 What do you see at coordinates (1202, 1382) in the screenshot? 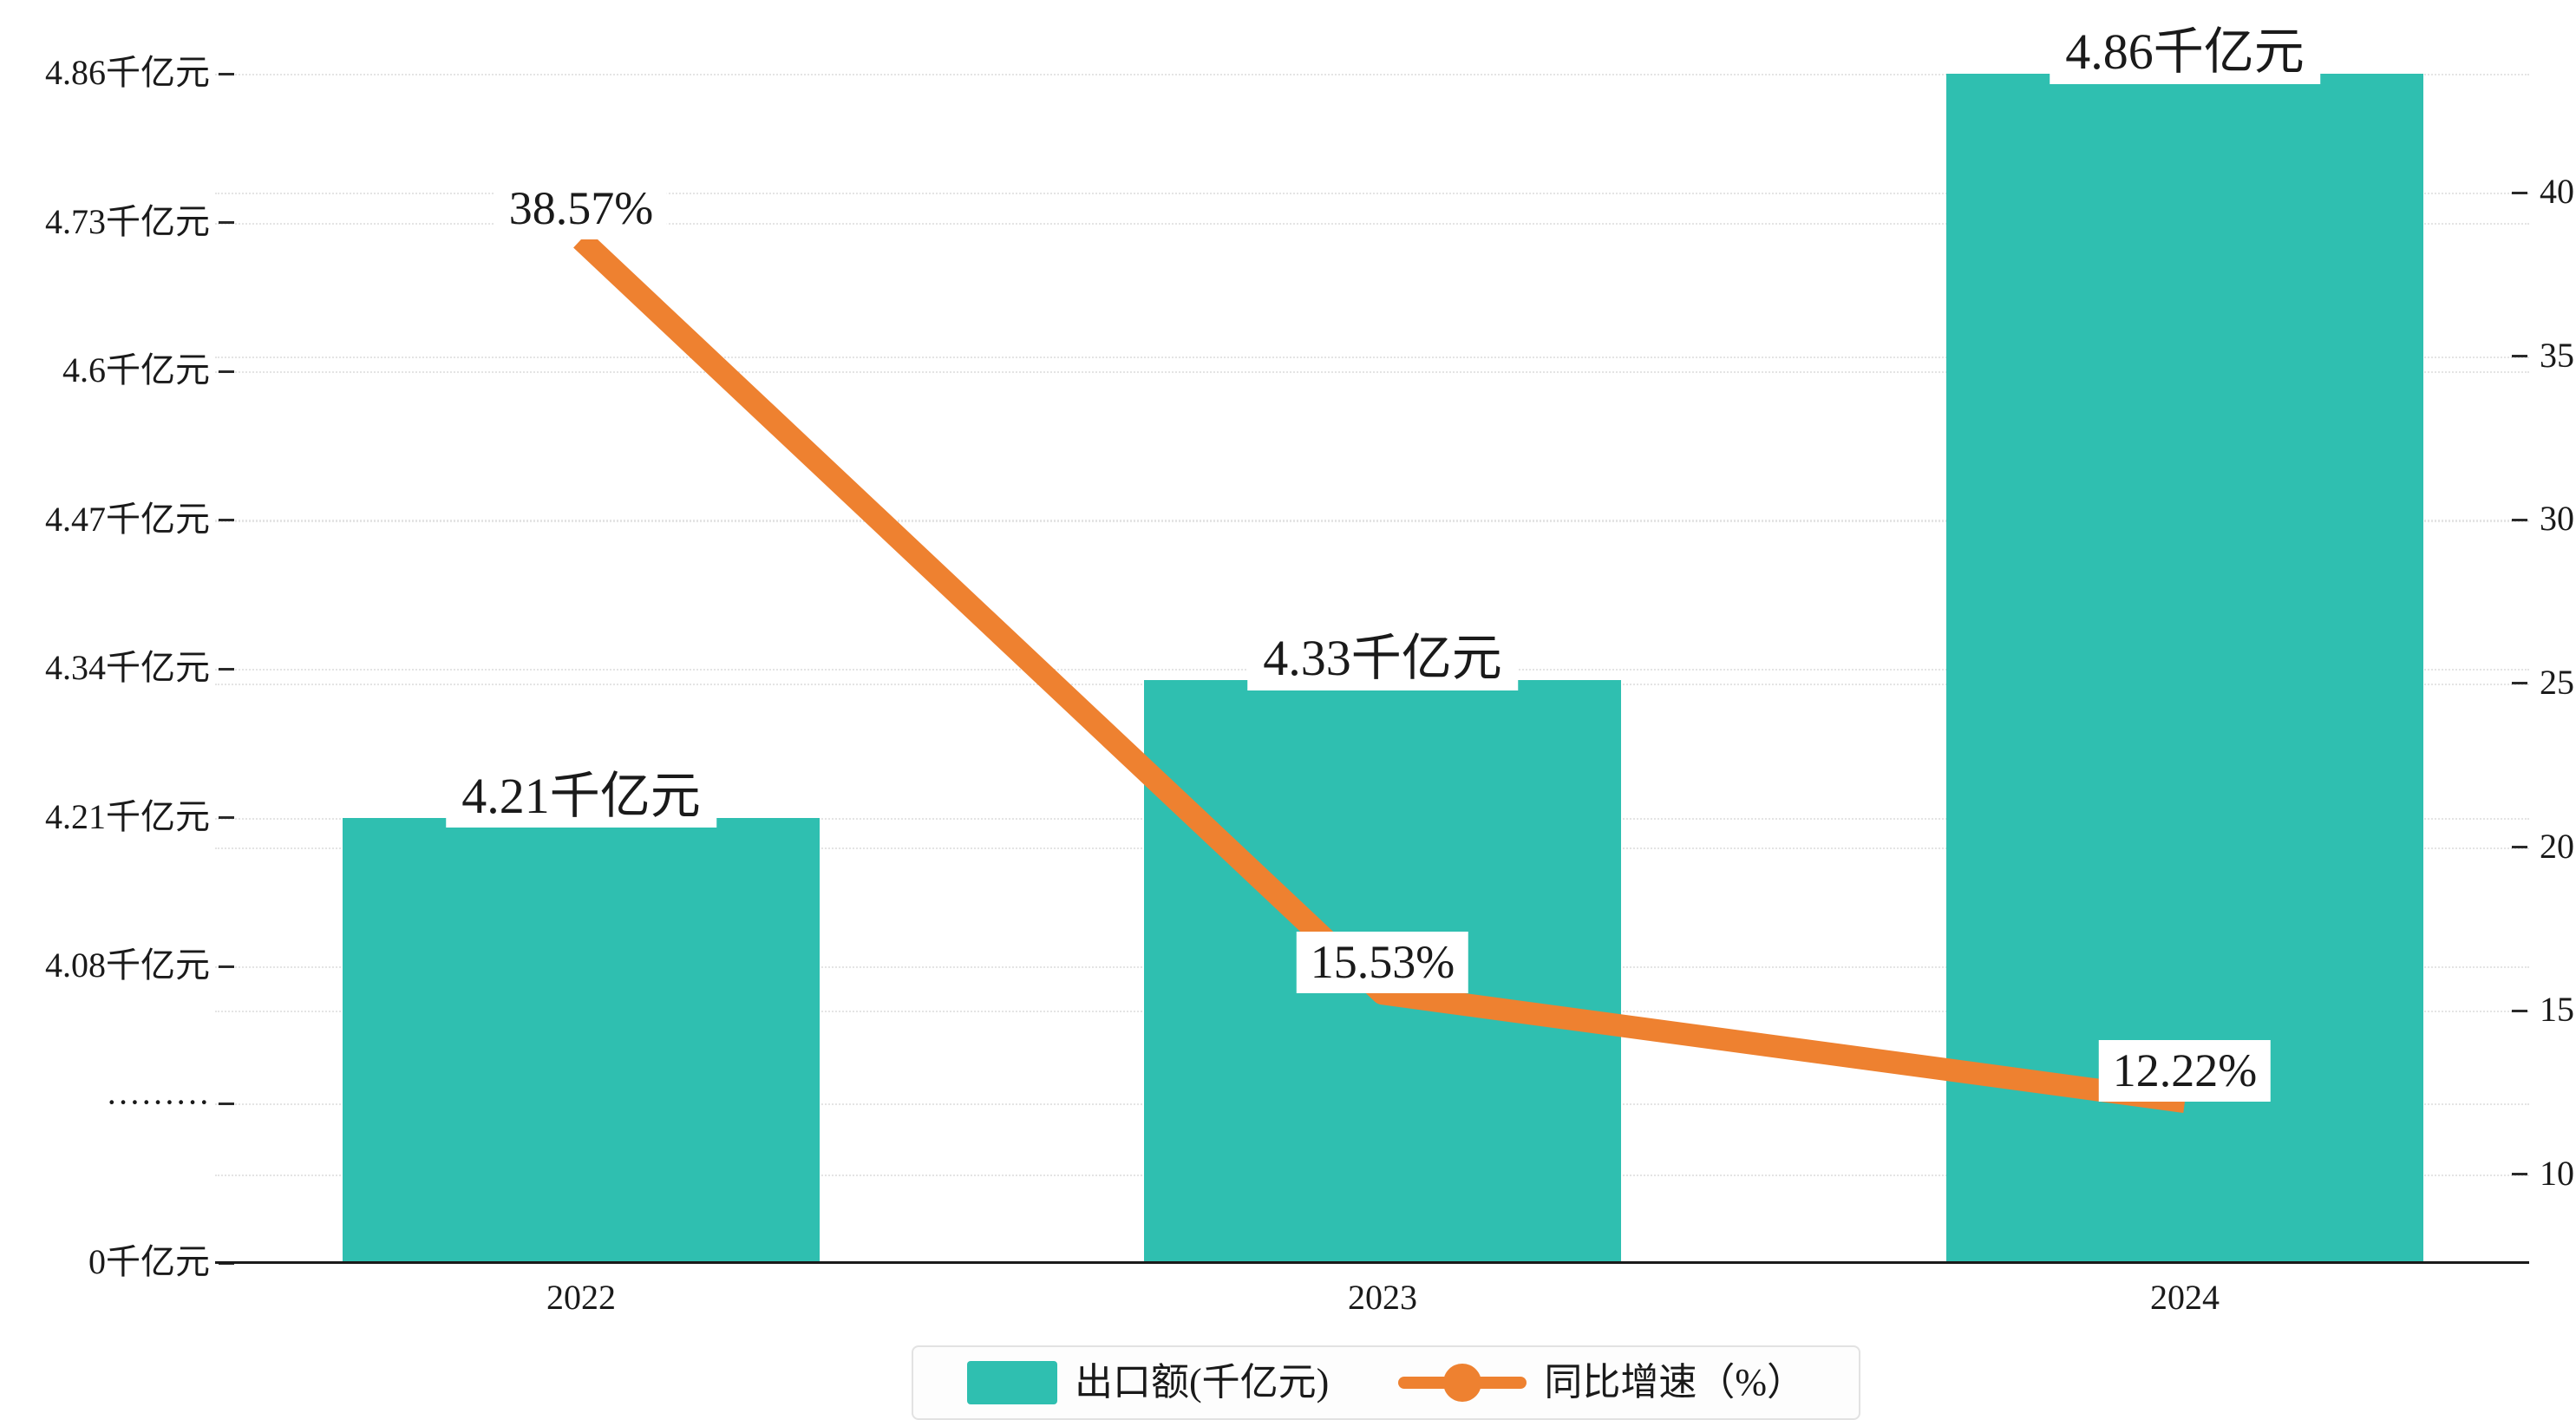
I see `legend-label: 出口额(千亿元)` at bounding box center [1202, 1382].